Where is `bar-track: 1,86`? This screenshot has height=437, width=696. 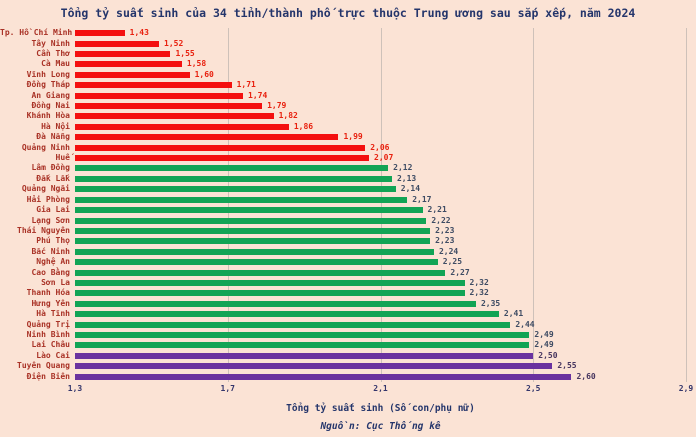 bar-track: 1,86 is located at coordinates (380, 127).